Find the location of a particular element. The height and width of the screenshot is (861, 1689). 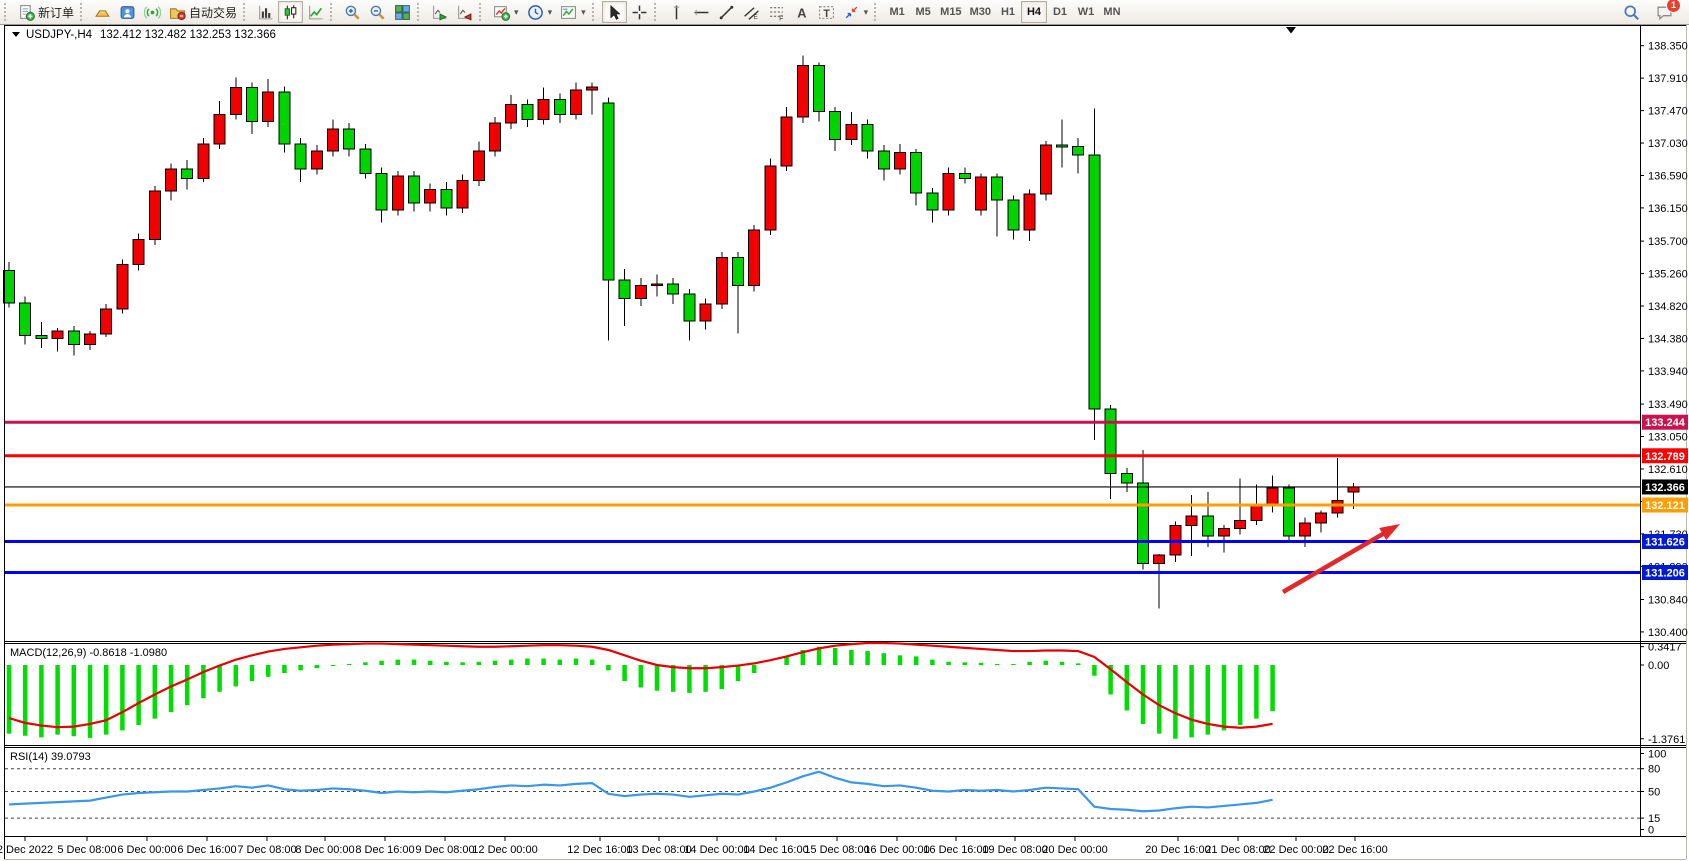

timeframe-w1-button: W1 is located at coordinates (1086, 12).